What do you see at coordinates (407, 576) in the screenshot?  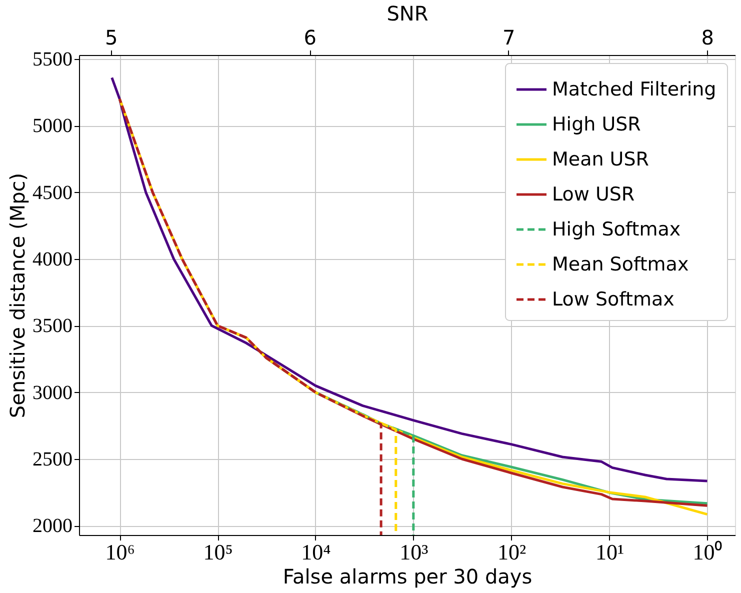 I see `x-axis-title: False alarms per 30 days` at bounding box center [407, 576].